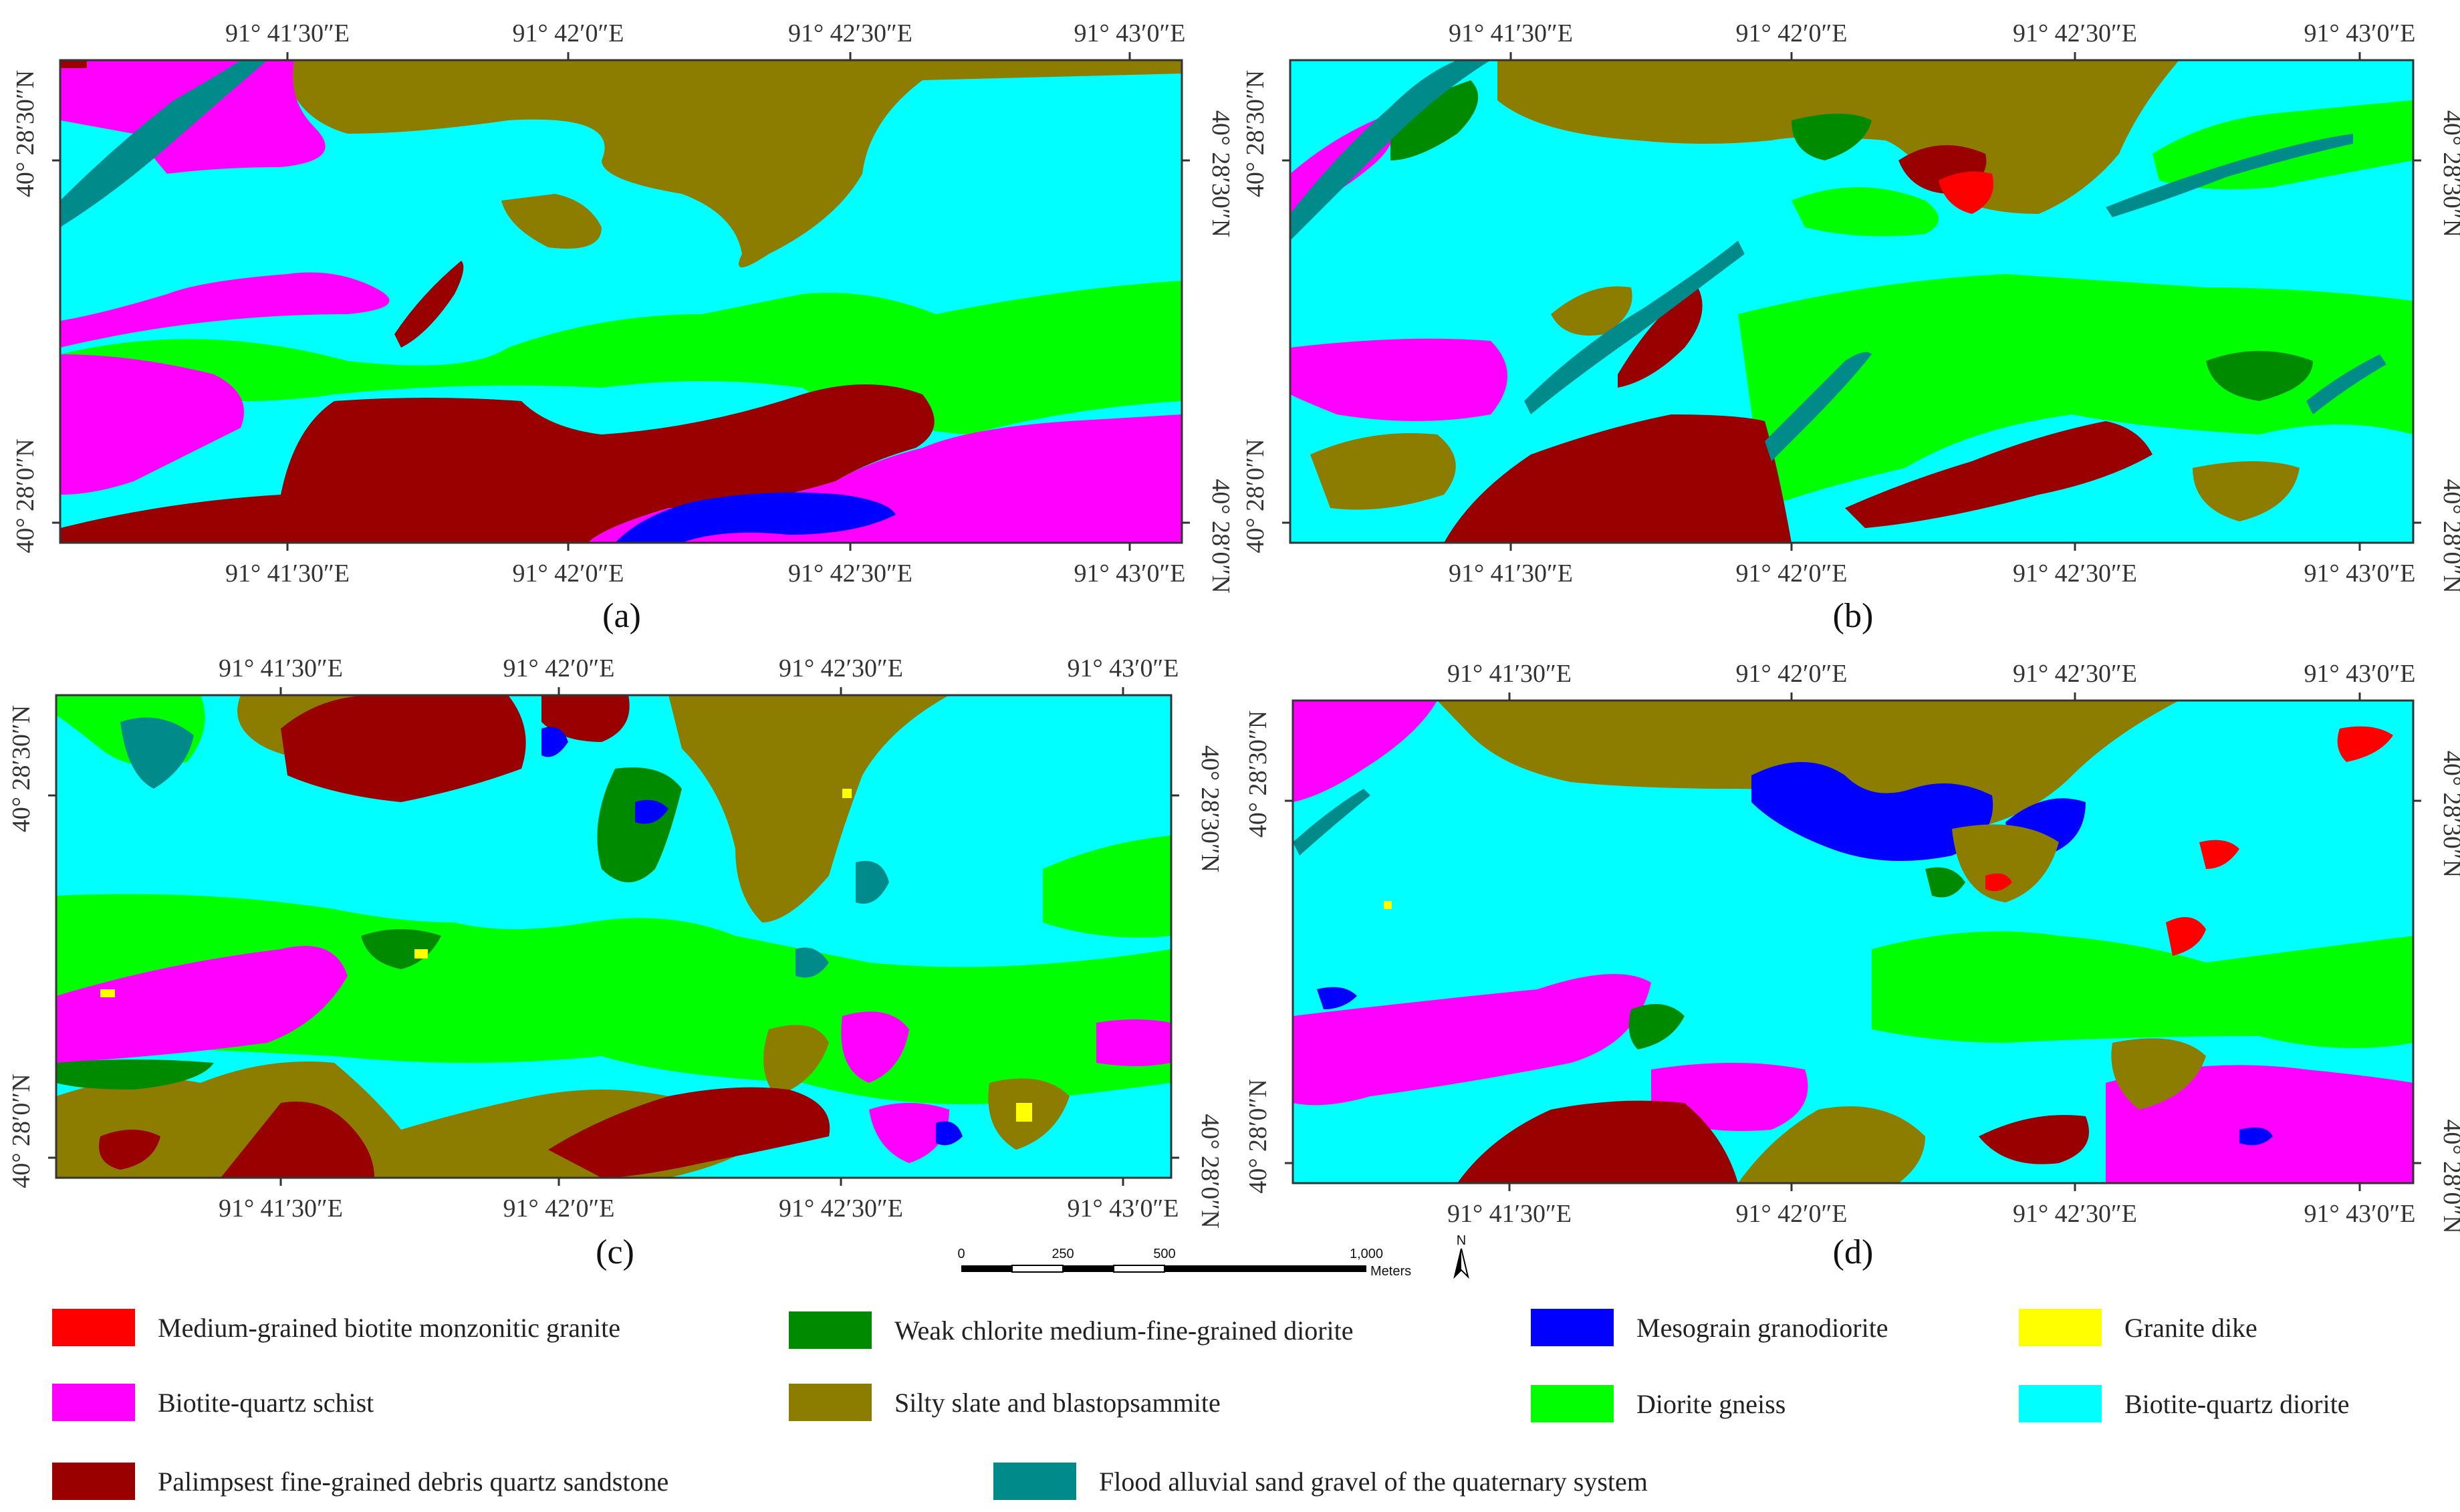 The width and height of the screenshot is (2460, 1512). What do you see at coordinates (1123, 1208) in the screenshot?
I see `lon-label-bottom-c: 91° 43′0″E` at bounding box center [1123, 1208].